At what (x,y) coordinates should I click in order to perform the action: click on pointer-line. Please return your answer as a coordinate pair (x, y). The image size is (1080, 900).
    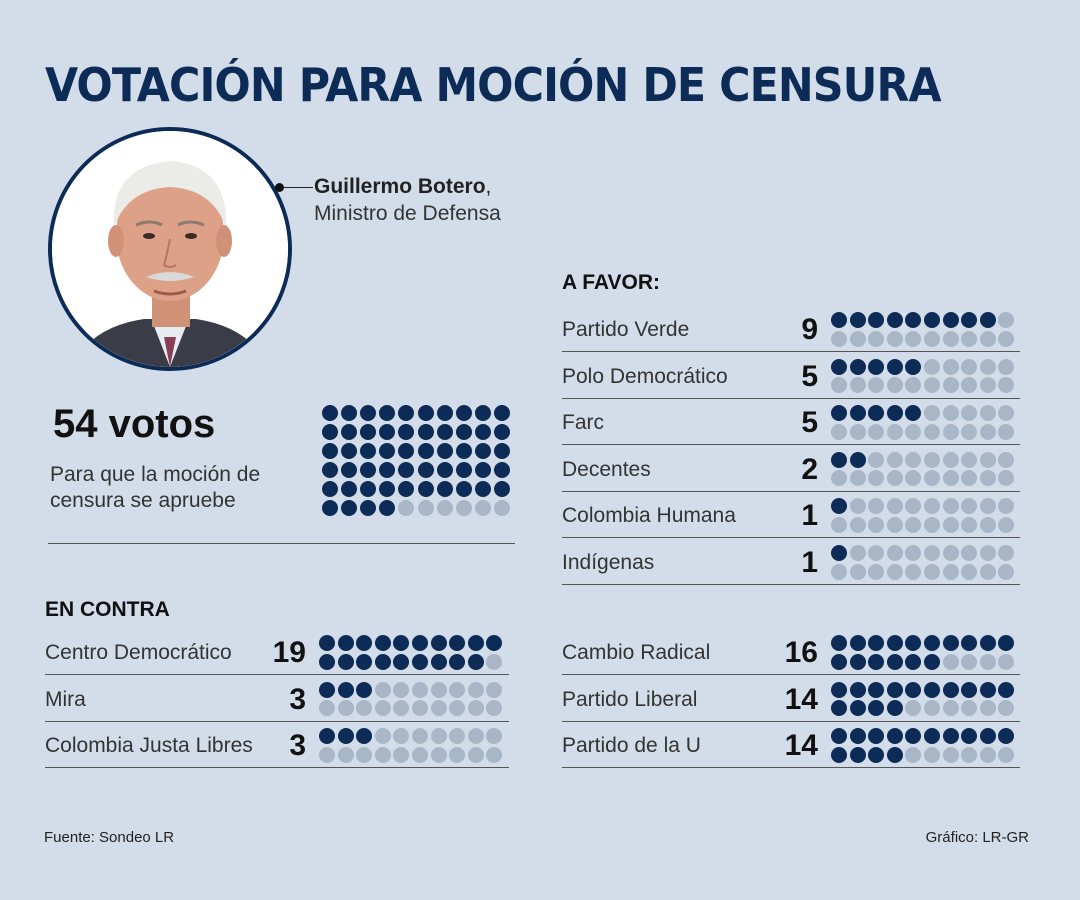
    Looking at the image, I should click on (298, 187).